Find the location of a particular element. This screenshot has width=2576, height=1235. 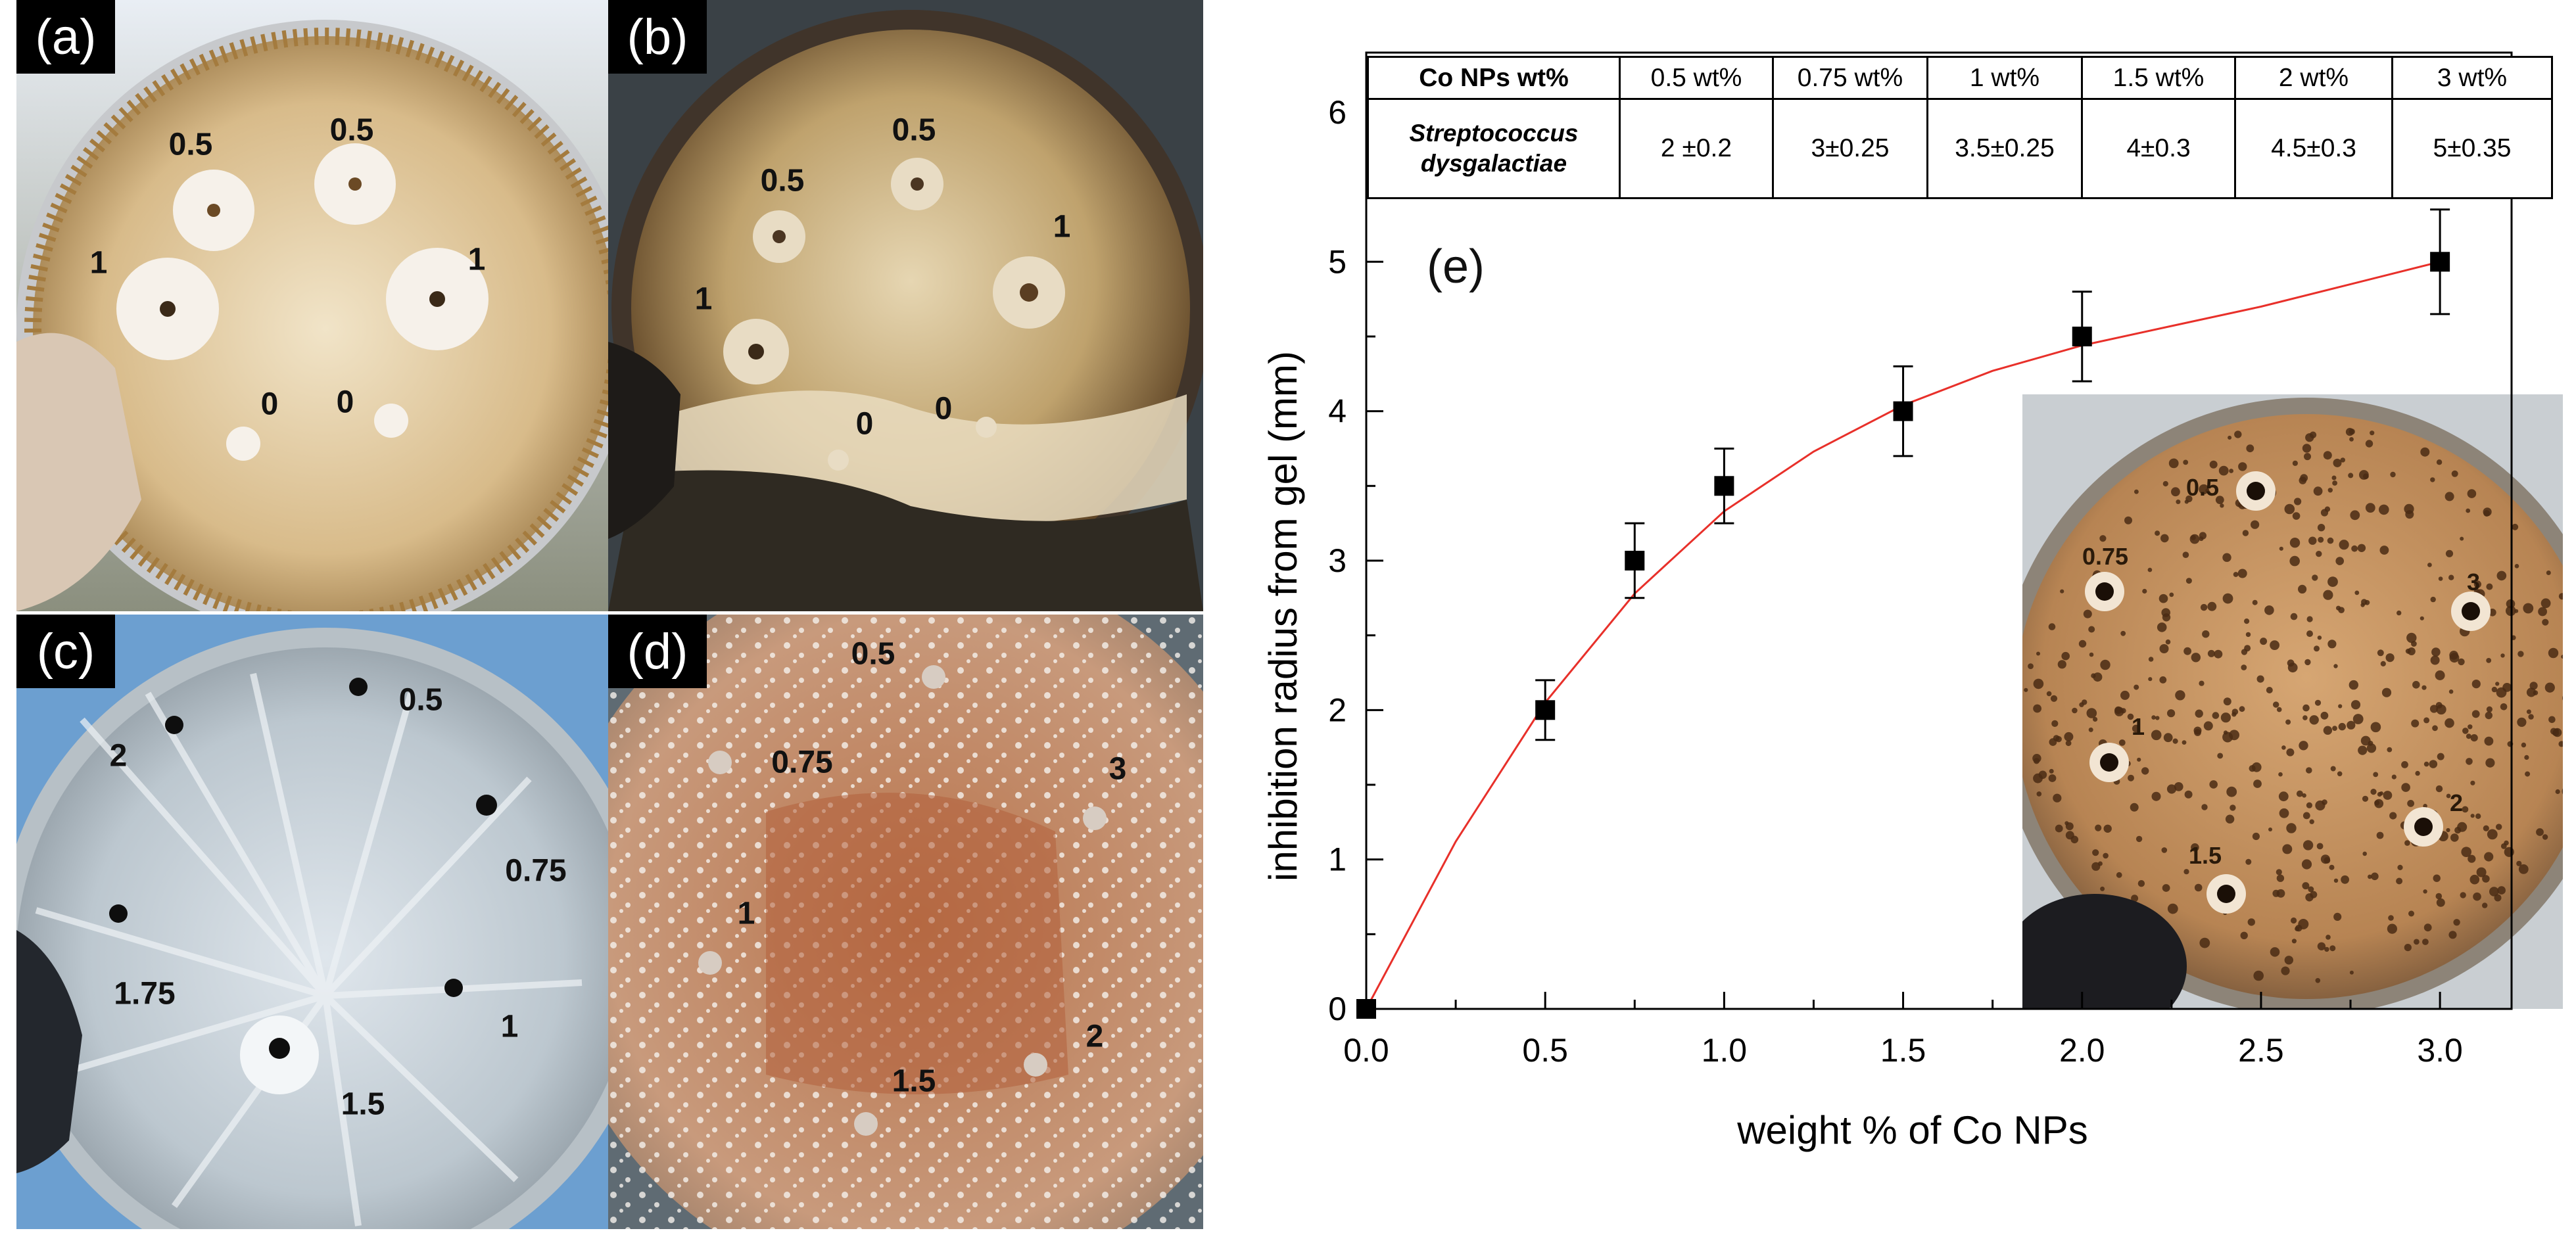

y-tick-label: 1 is located at coordinates (1338, 859).